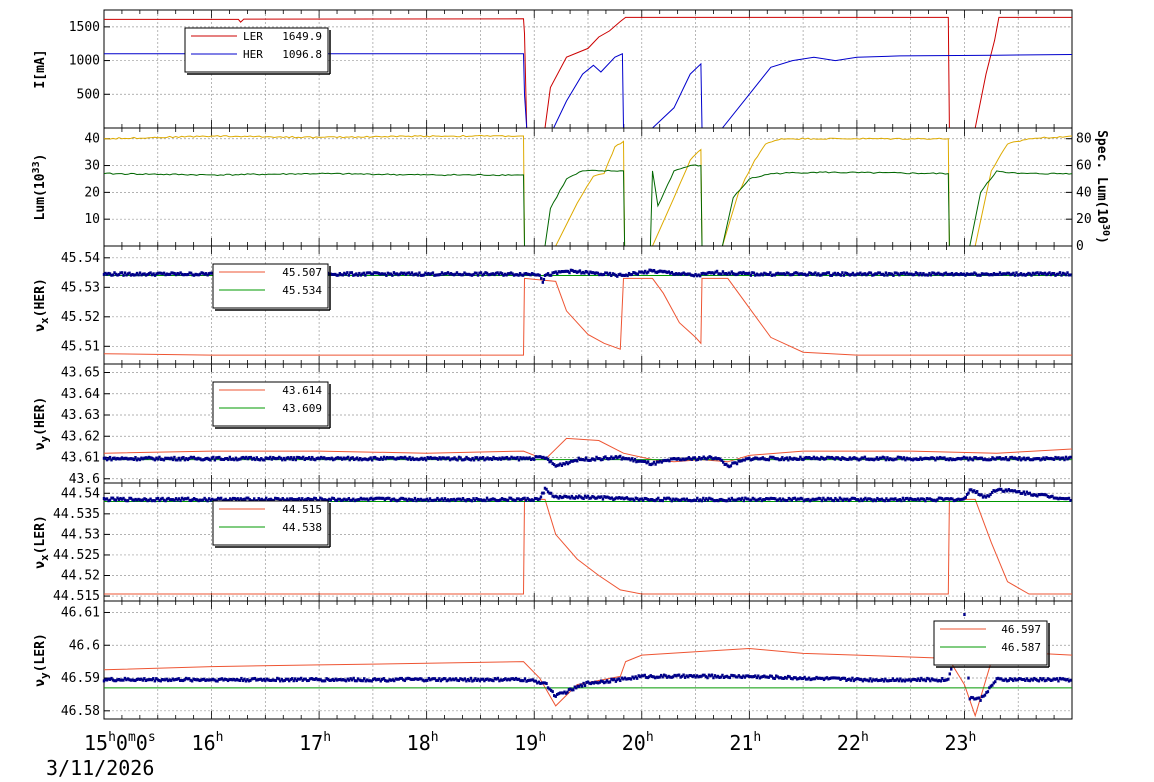  I want to click on ytick-label: 30, so click(92, 166).